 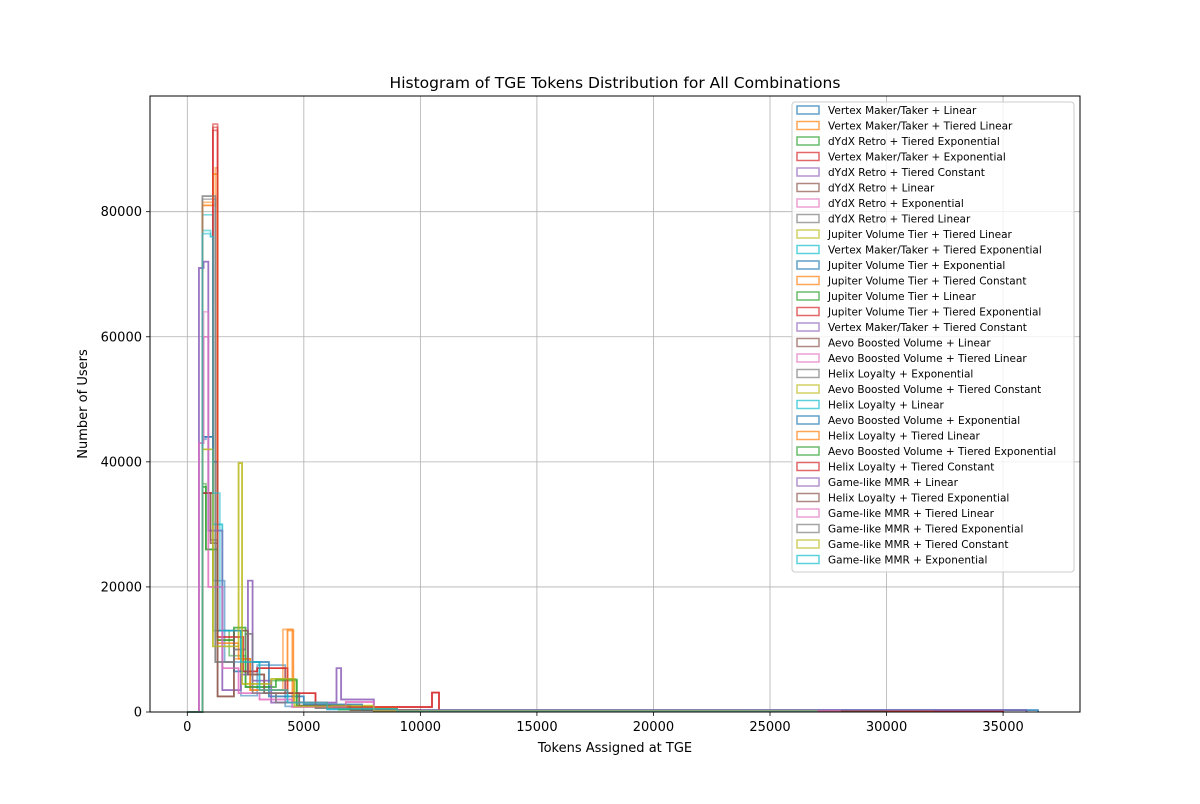 I want to click on legend-item: Jupiter Volume Tier + Tiered Constant, so click(x=911, y=281).